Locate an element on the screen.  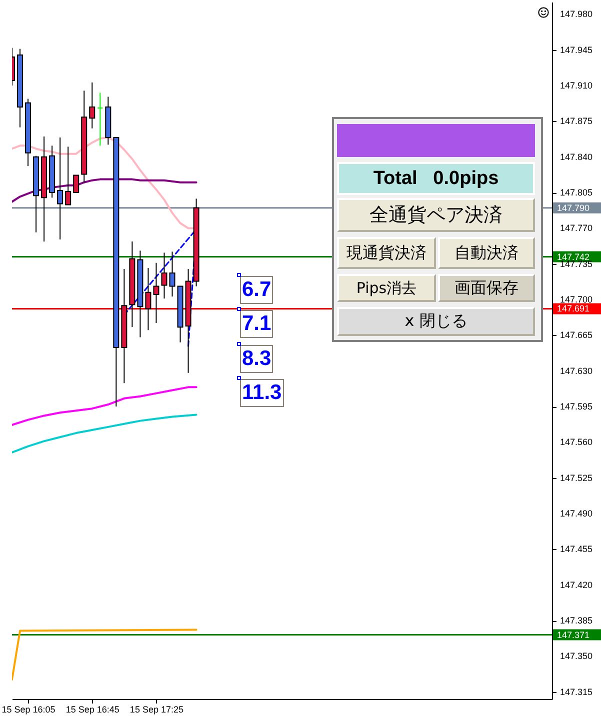
button: 自動決済 is located at coordinates (486, 253).